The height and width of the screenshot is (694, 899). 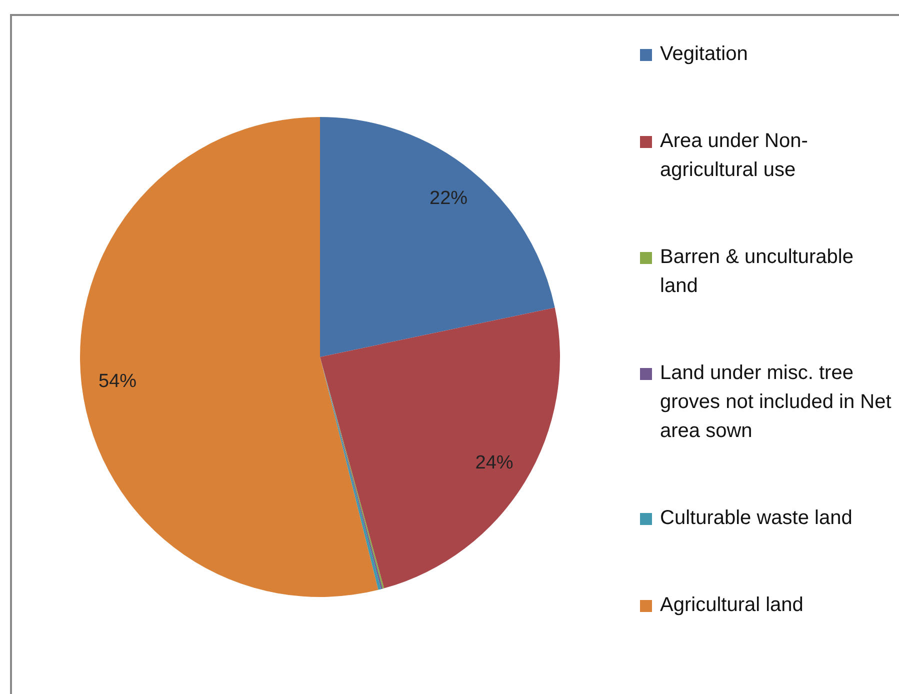 I want to click on legend-label: Vegitation, so click(x=704, y=54).